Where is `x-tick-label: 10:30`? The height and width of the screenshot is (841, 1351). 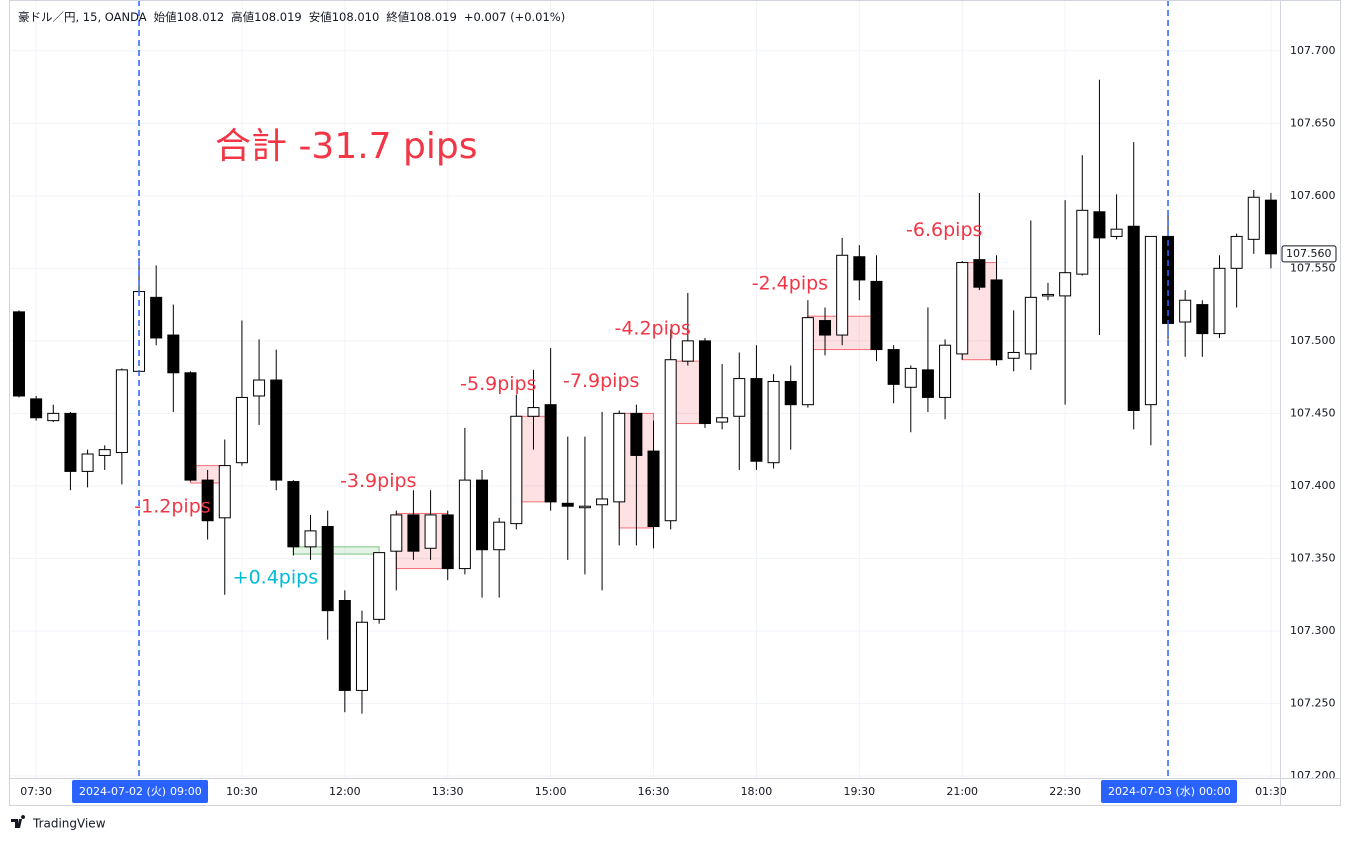
x-tick-label: 10:30 is located at coordinates (242, 791).